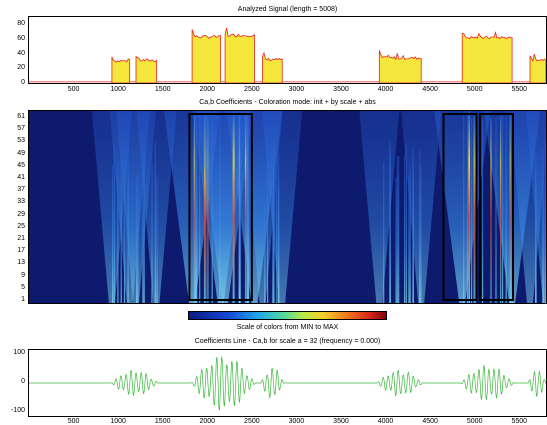 The height and width of the screenshot is (425, 547). I want to click on signal-title: Analyzed Signal (length = 5008), so click(287, 9).